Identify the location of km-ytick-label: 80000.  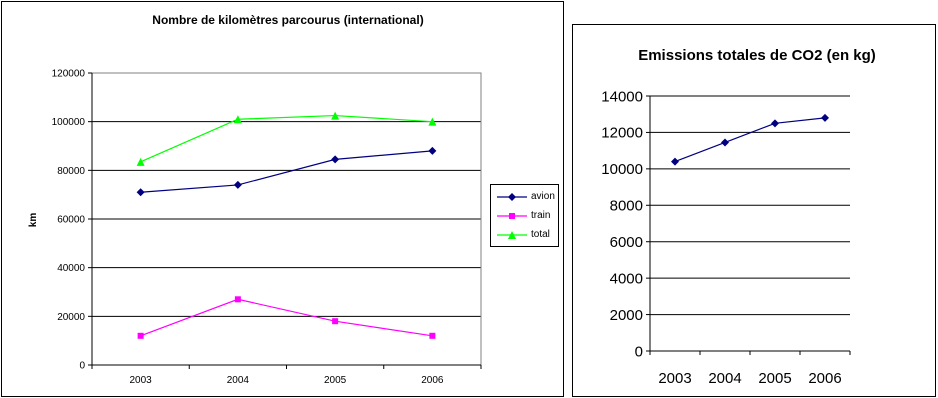
(71, 171).